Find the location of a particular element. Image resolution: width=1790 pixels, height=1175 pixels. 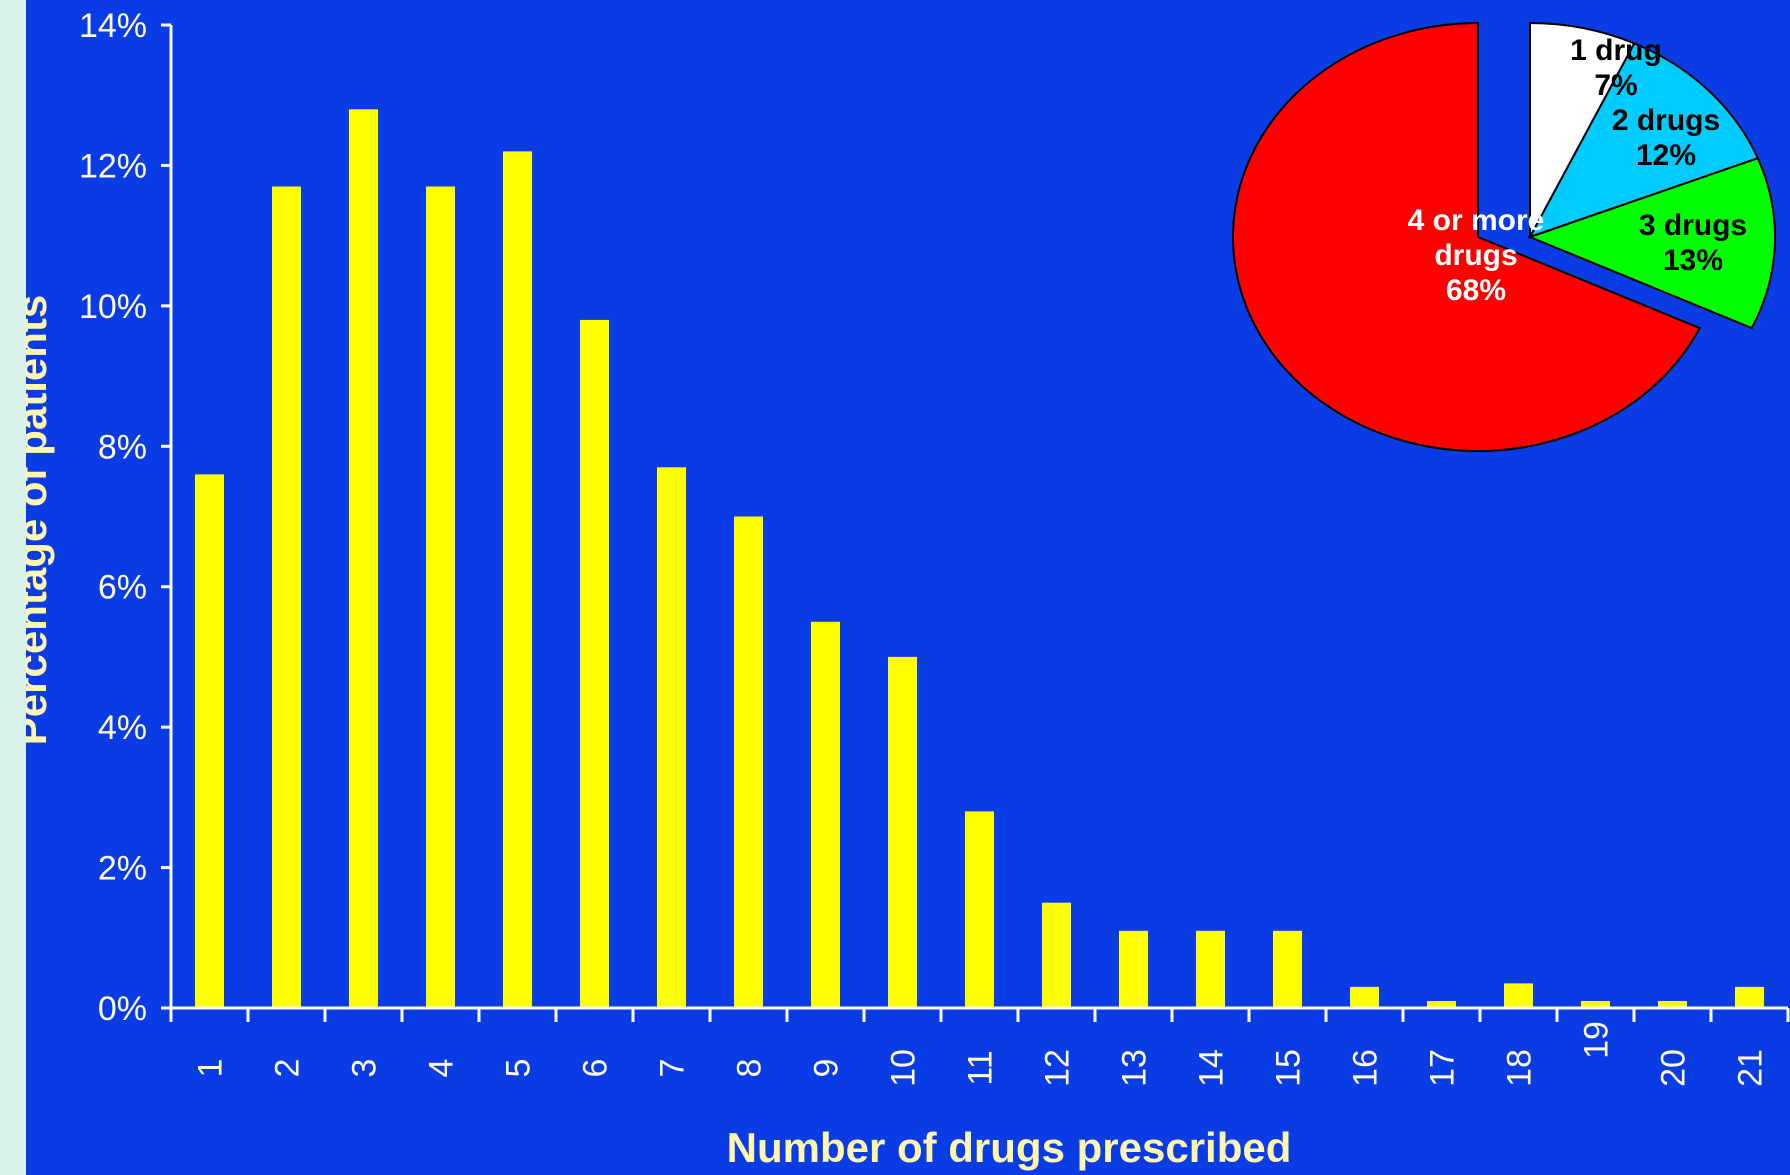

x-tick-label: 4 is located at coordinates (442, 1068).